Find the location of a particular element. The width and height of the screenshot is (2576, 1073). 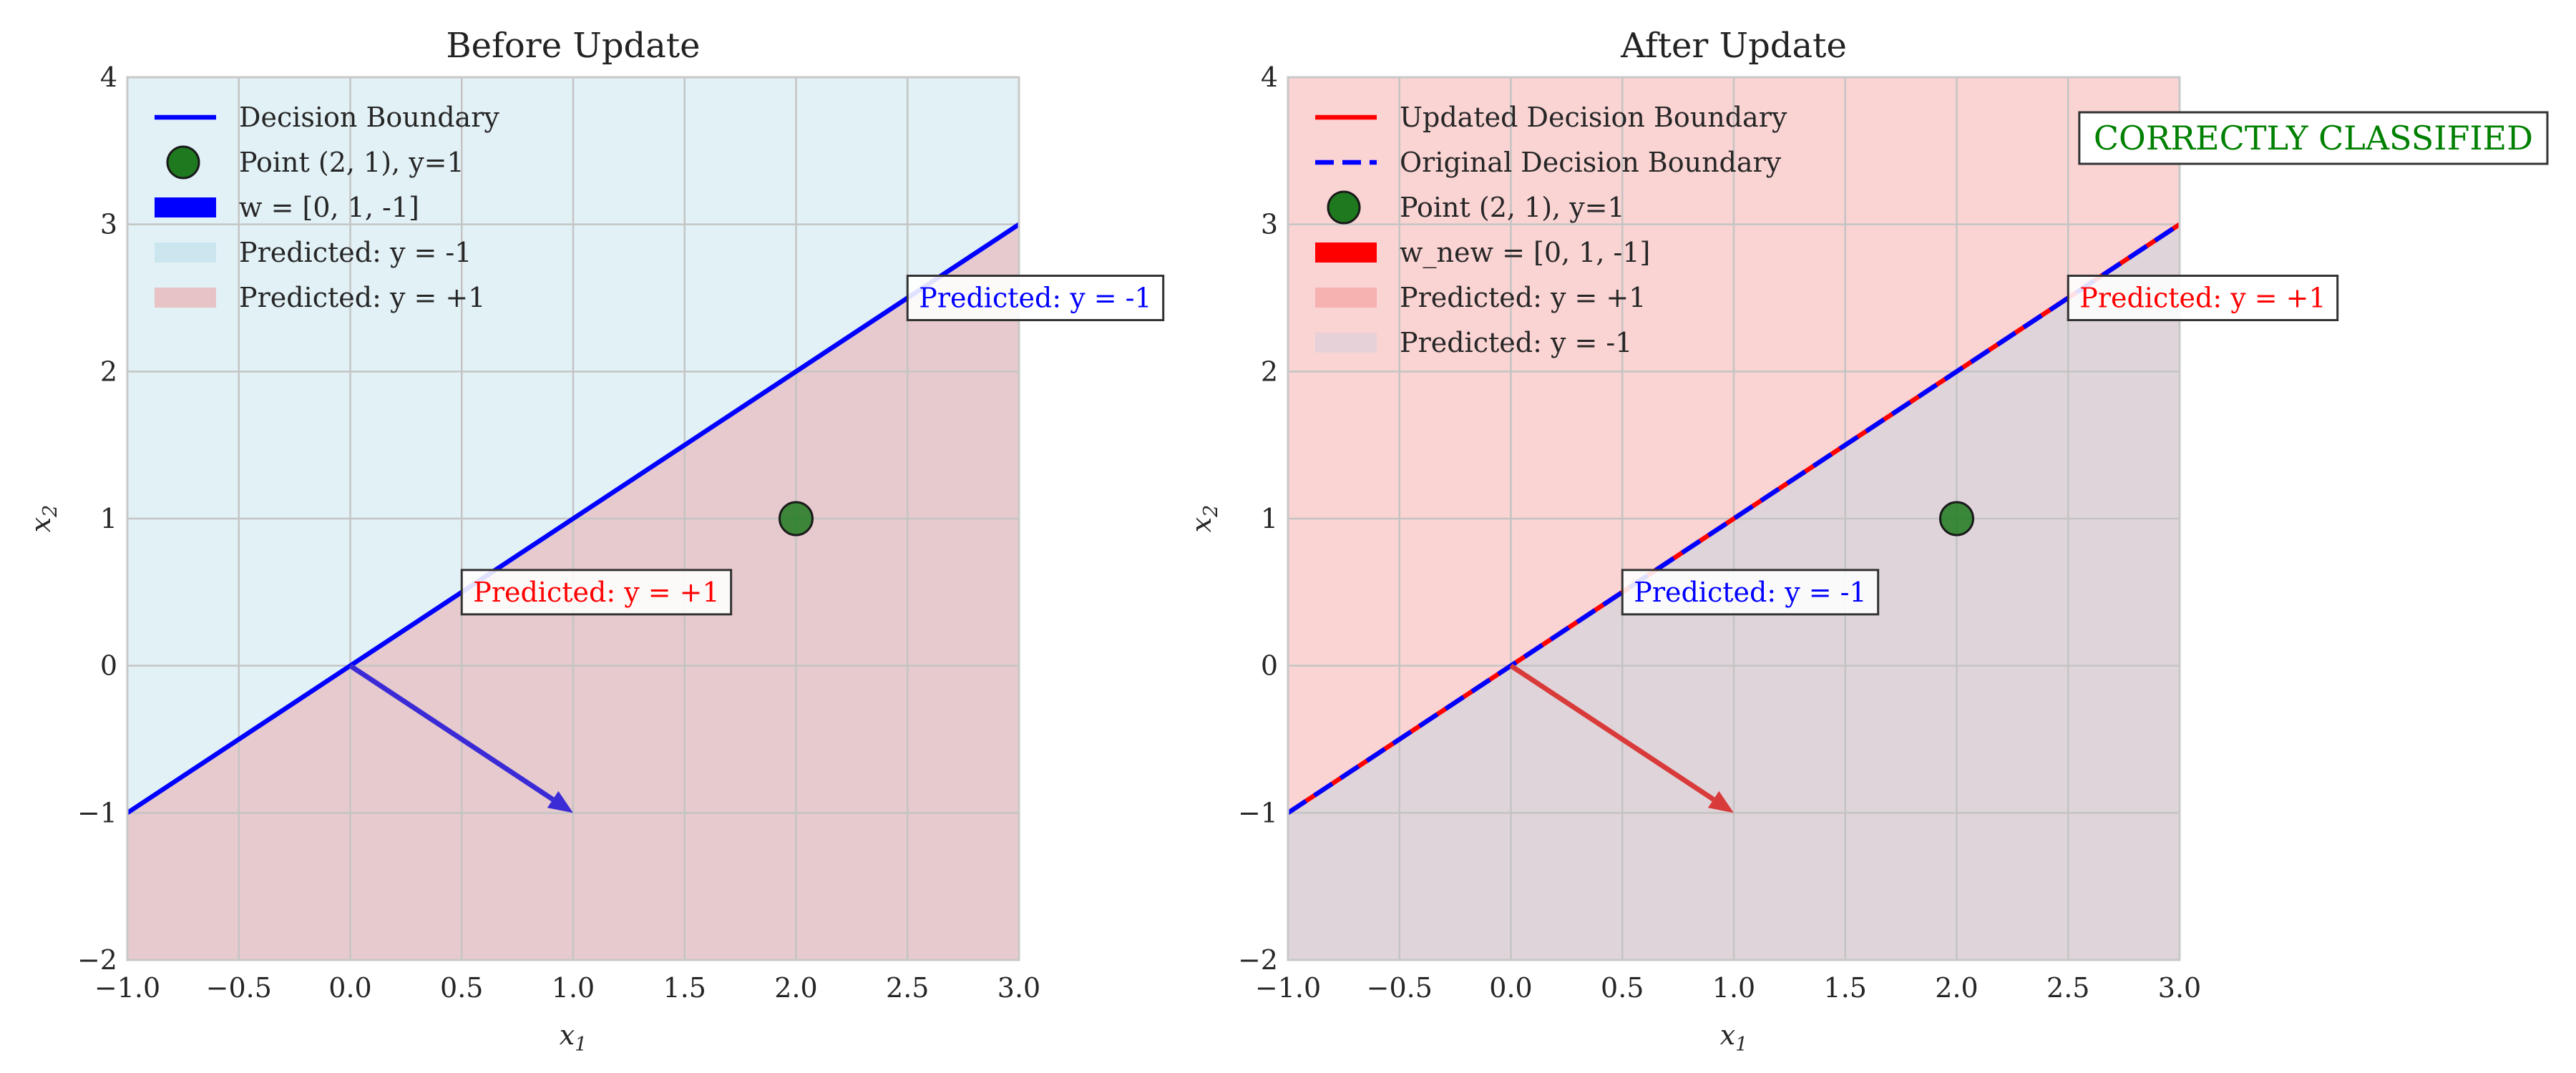

status-frame is located at coordinates (2313, 138).